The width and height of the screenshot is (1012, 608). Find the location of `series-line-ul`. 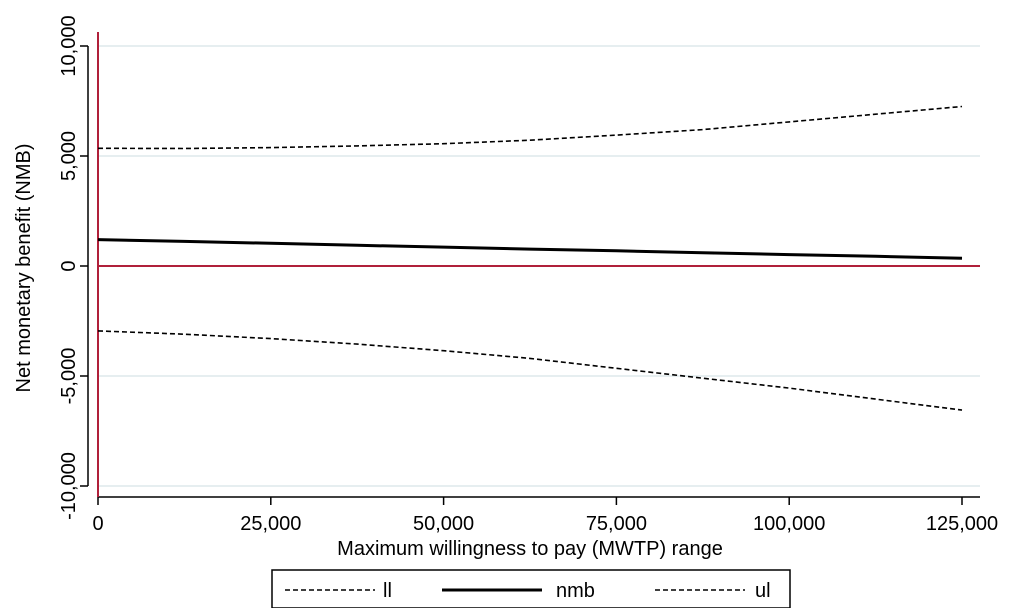

series-line-ul is located at coordinates (530, 370).